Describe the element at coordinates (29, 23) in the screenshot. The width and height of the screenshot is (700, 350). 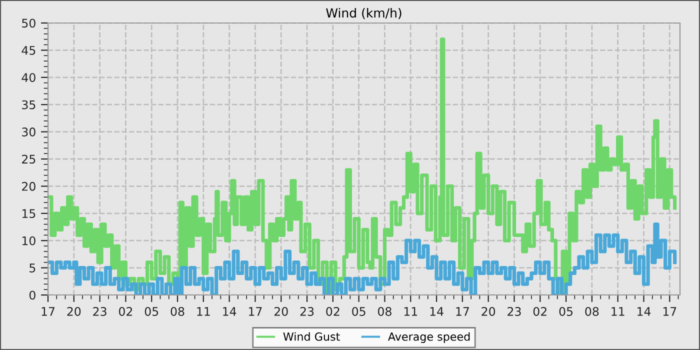
I see `y-tick-label: 50` at that location.